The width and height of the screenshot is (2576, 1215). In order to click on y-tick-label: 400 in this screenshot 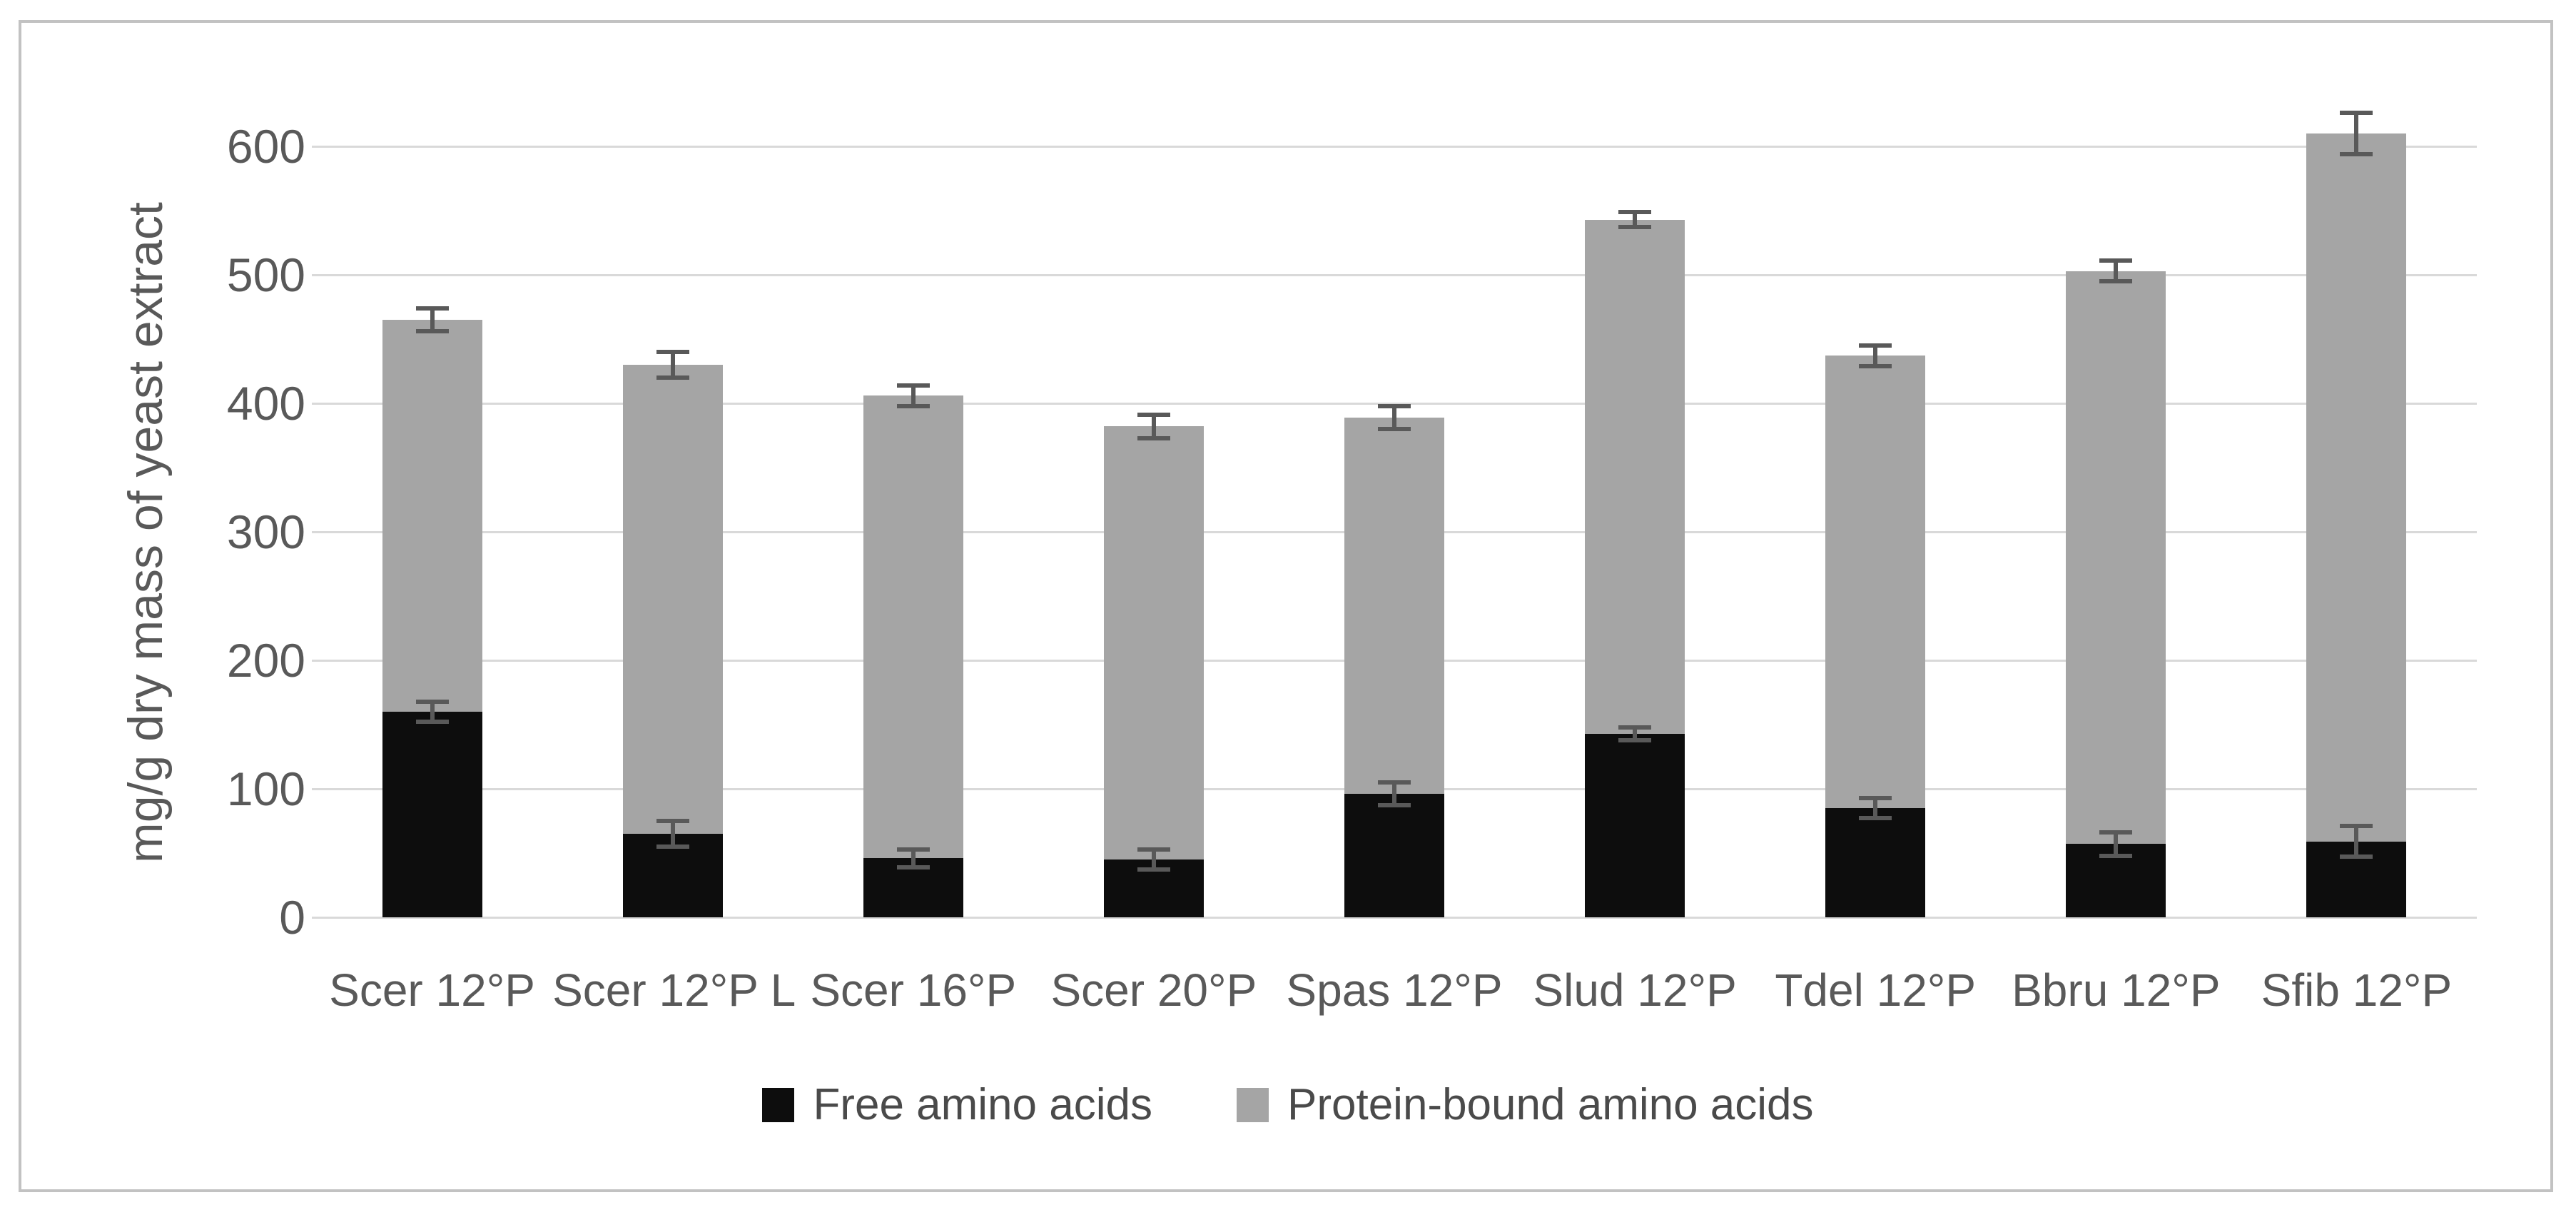, I will do `click(265, 403)`.